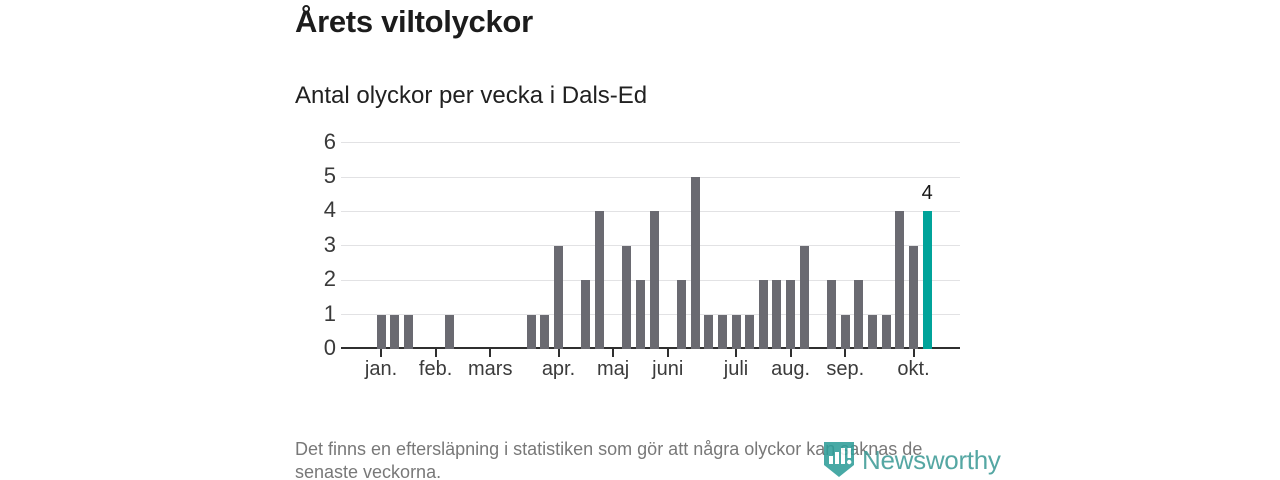  I want to click on x-axis-label-sep: sep., so click(845, 369).